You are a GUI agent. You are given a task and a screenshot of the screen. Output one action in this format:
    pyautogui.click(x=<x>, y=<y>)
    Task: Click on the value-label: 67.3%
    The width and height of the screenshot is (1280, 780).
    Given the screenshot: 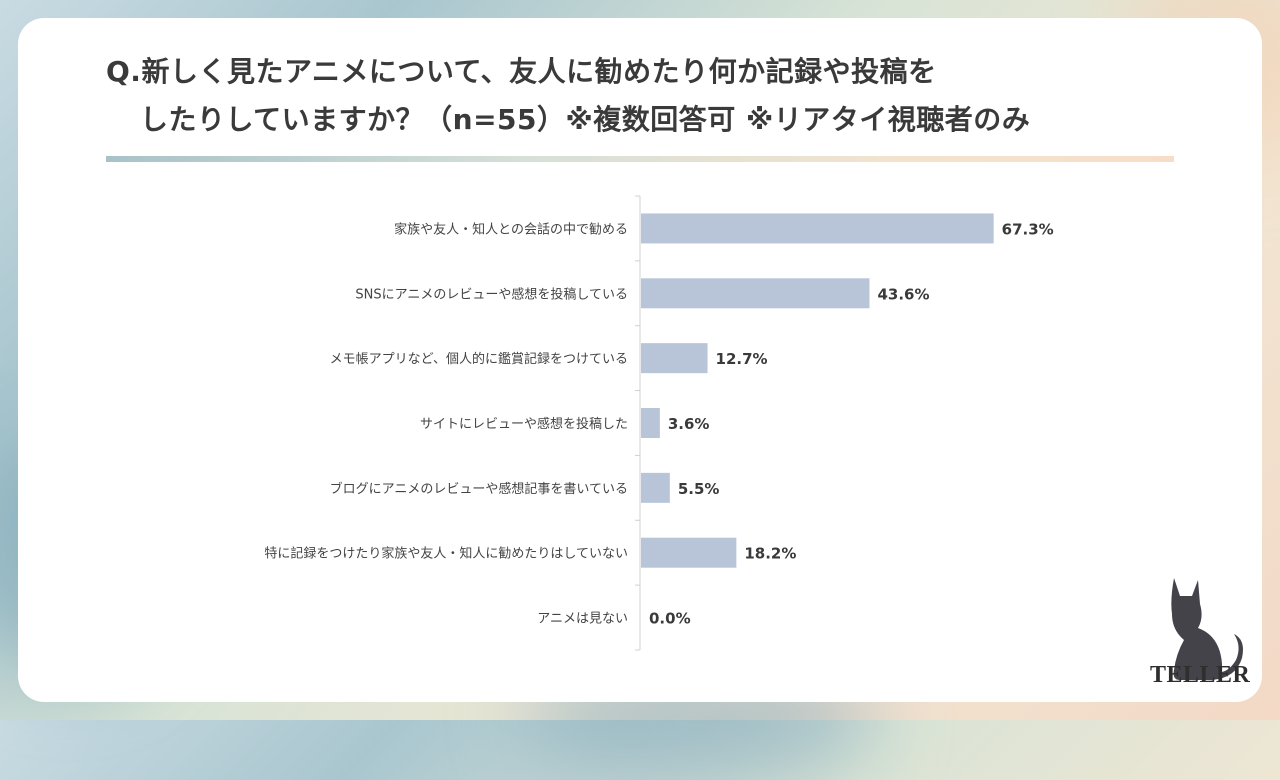 What is the action you would take?
    pyautogui.click(x=1028, y=229)
    